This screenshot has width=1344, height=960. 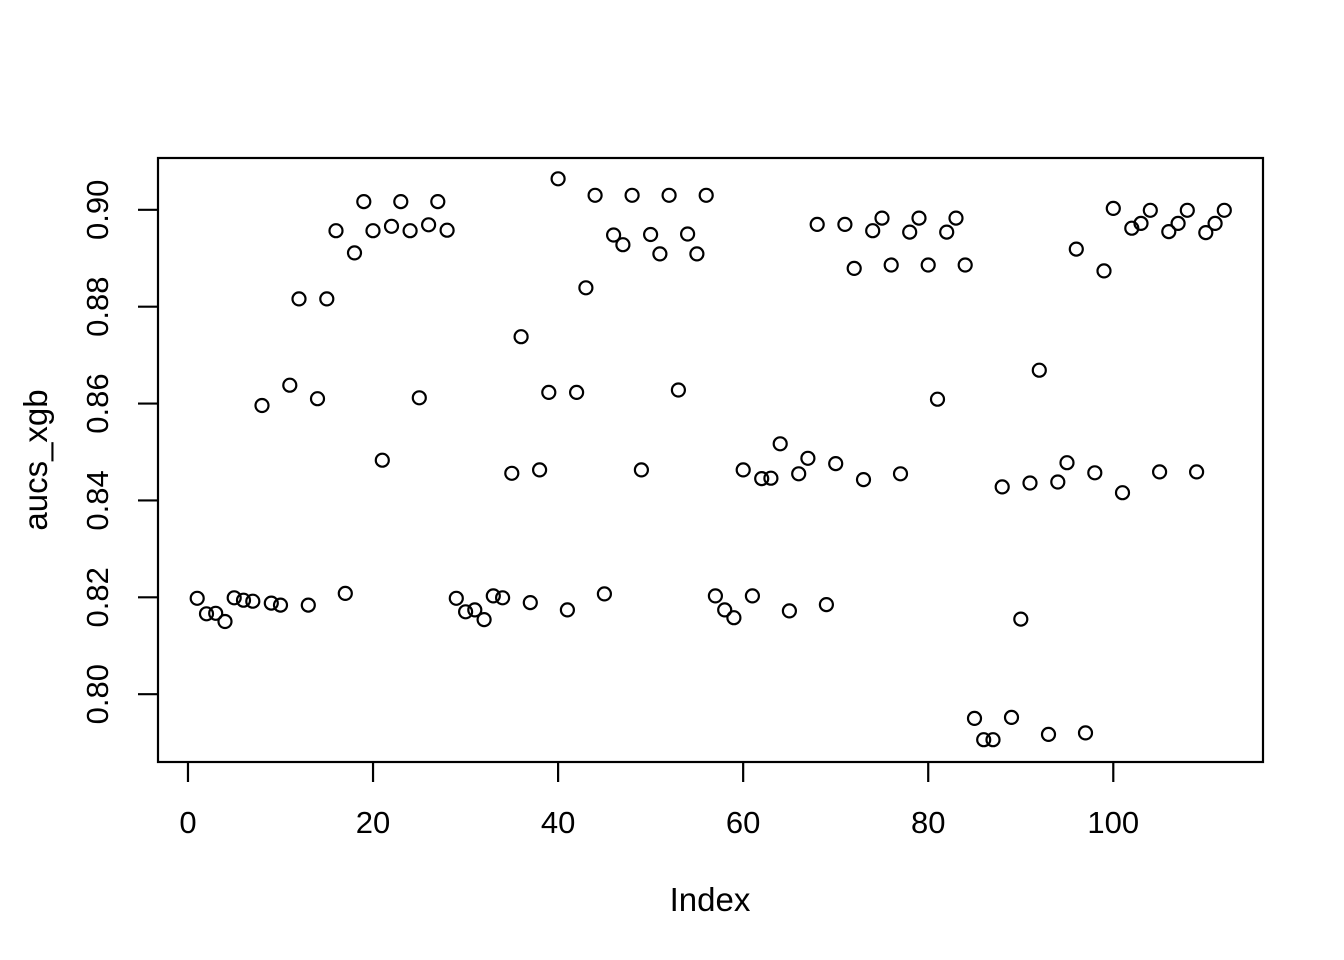 What do you see at coordinates (97, 403) in the screenshot?
I see `y-tick-label: 0.86` at bounding box center [97, 403].